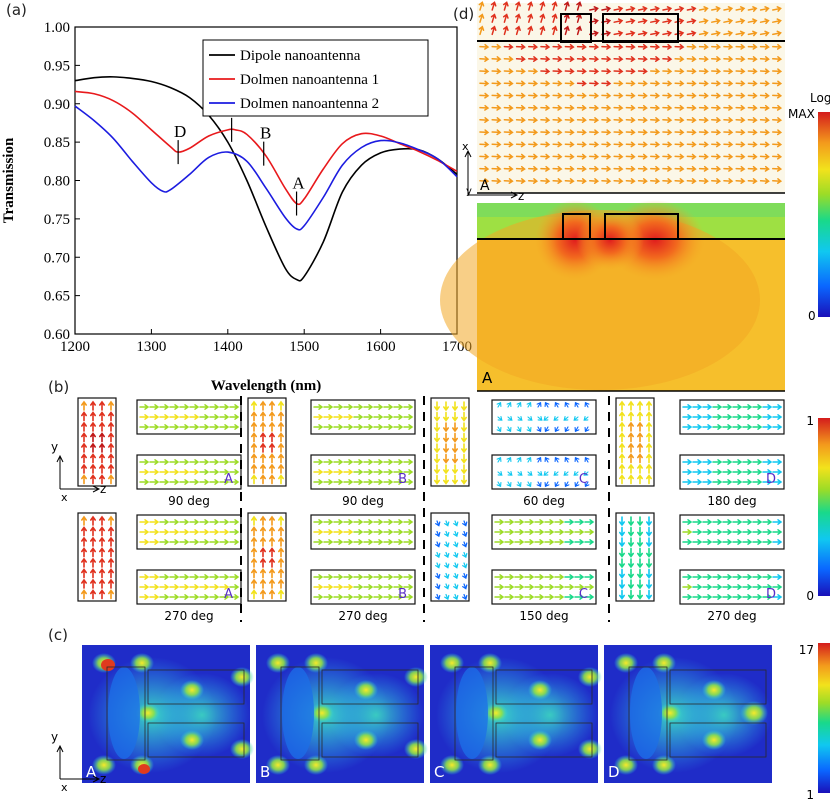 The height and width of the screenshot is (809, 830). I want to click on colorbar, so click(824, 214).